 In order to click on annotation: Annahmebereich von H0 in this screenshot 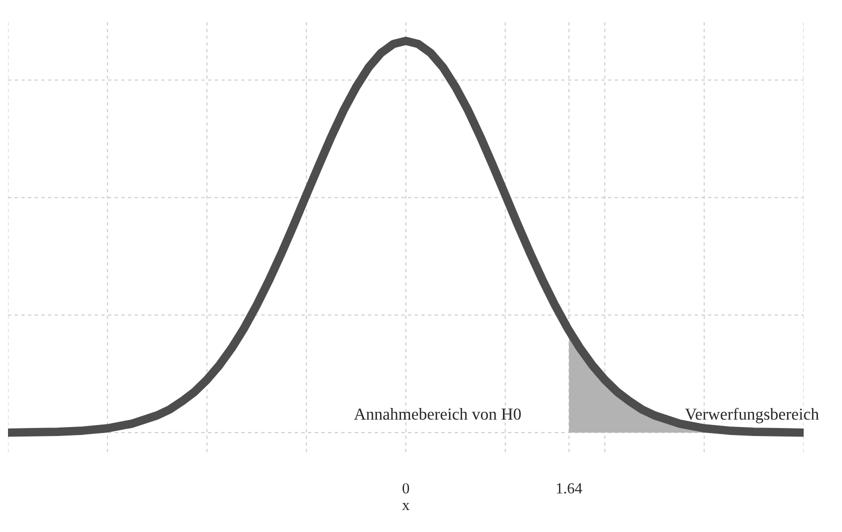, I will do `click(437, 414)`.